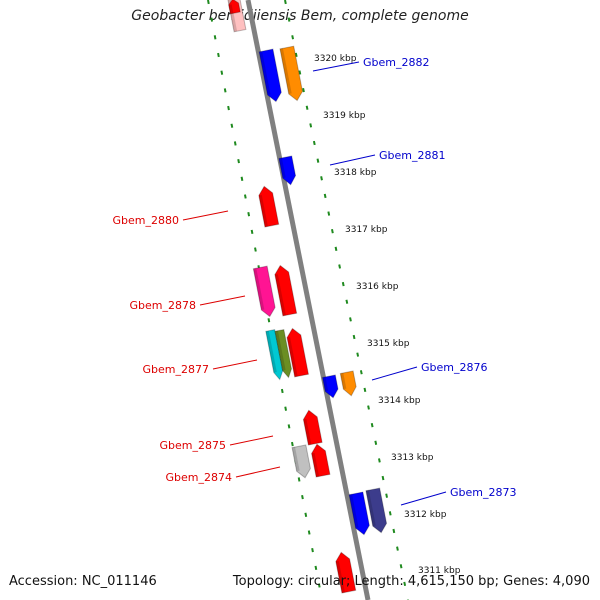  I want to click on gene-arrow-top-red, so click(234, 7).